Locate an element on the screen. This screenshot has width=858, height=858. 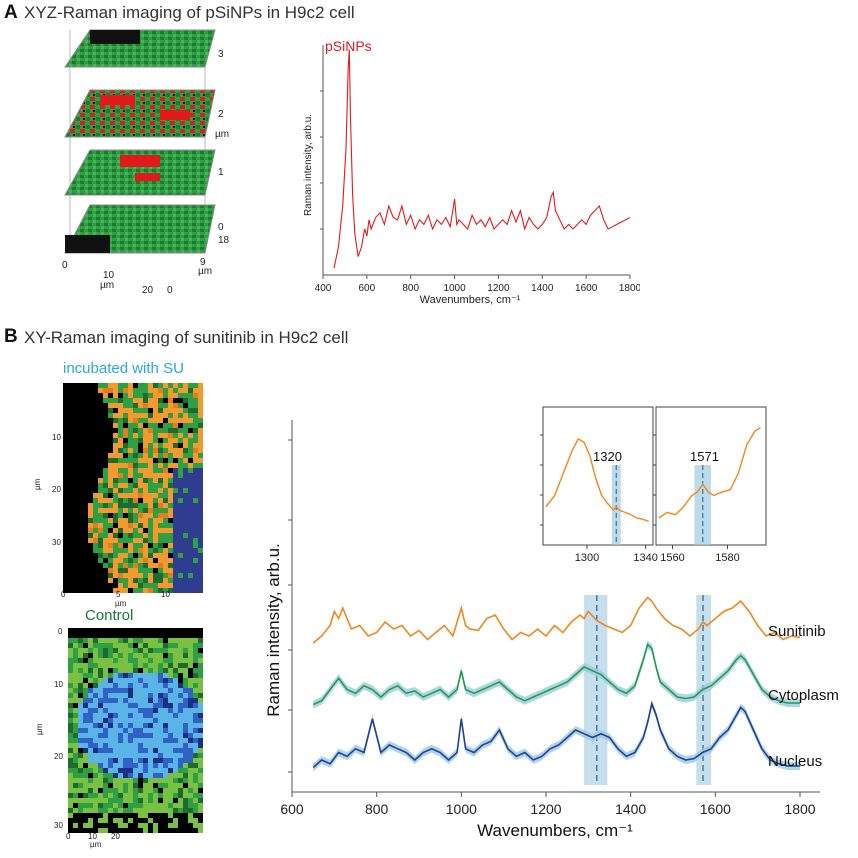
series-line-sunitinib is located at coordinates (556, 620).